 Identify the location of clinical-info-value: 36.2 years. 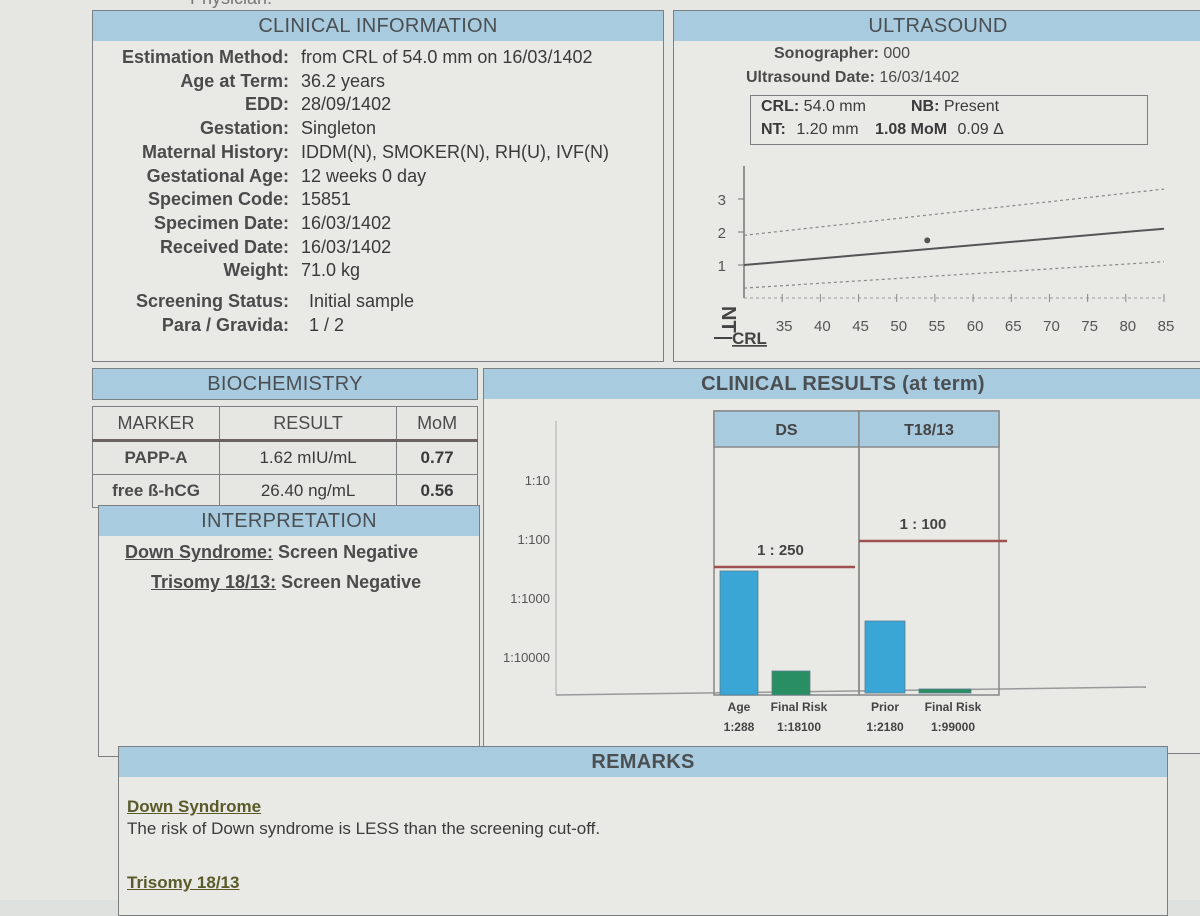
(343, 80).